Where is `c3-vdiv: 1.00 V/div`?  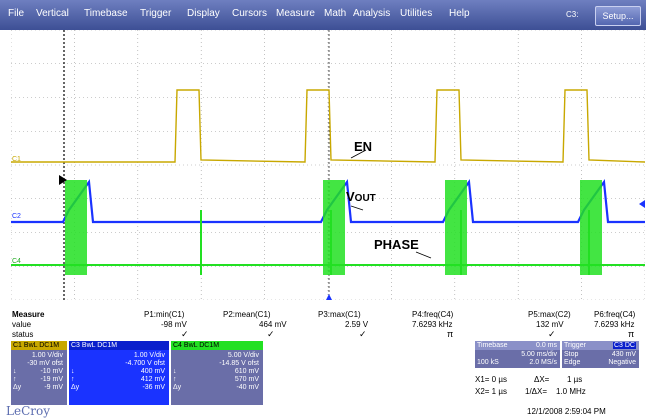
c3-vdiv: 1.00 V/div is located at coordinates (149, 355).